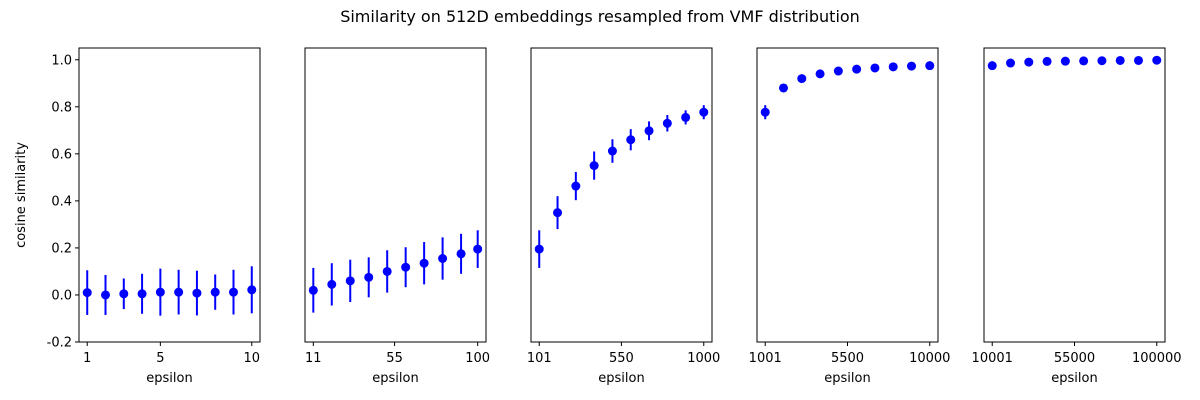  What do you see at coordinates (313, 358) in the screenshot?
I see `x-tick-label: 11` at bounding box center [313, 358].